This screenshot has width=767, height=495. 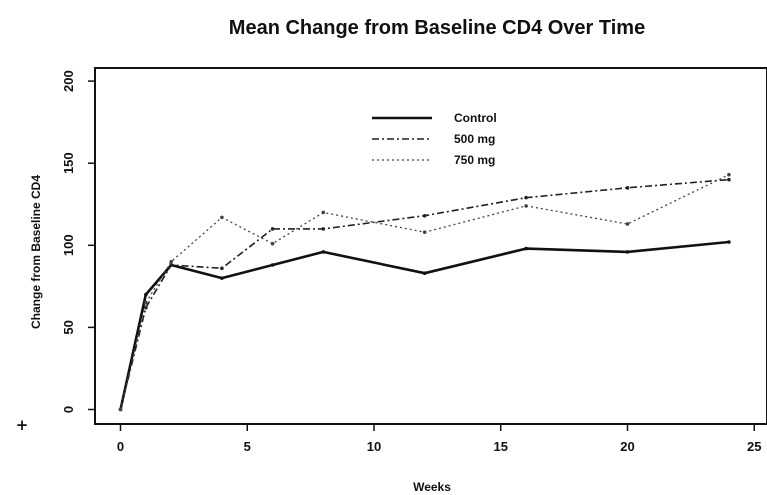 I want to click on x-tick-label: 15, so click(x=501, y=446).